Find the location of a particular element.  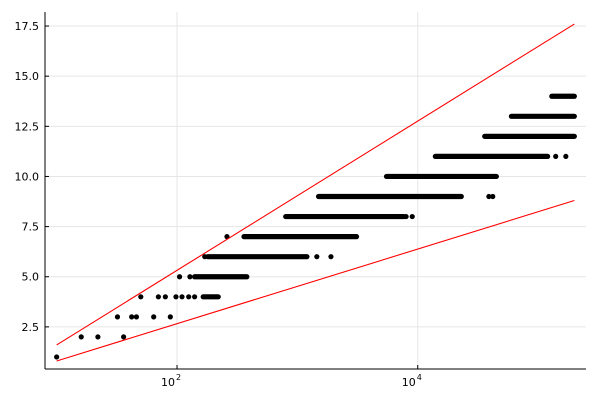

x-tick-label: 10 2 is located at coordinates (171, 381).